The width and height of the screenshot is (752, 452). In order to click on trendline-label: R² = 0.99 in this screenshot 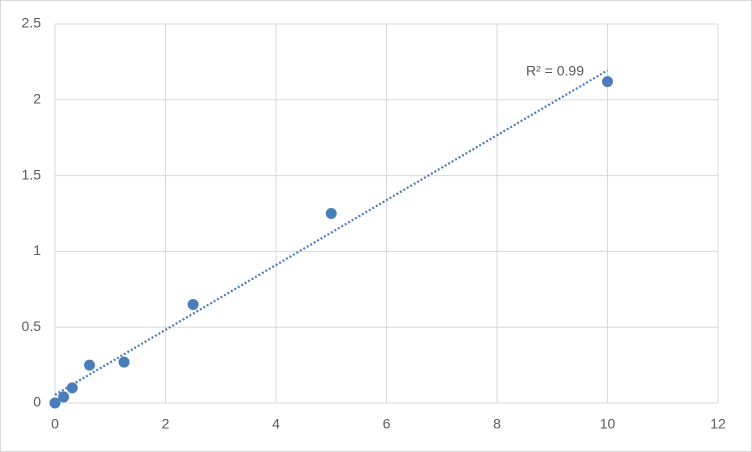, I will do `click(555, 71)`.